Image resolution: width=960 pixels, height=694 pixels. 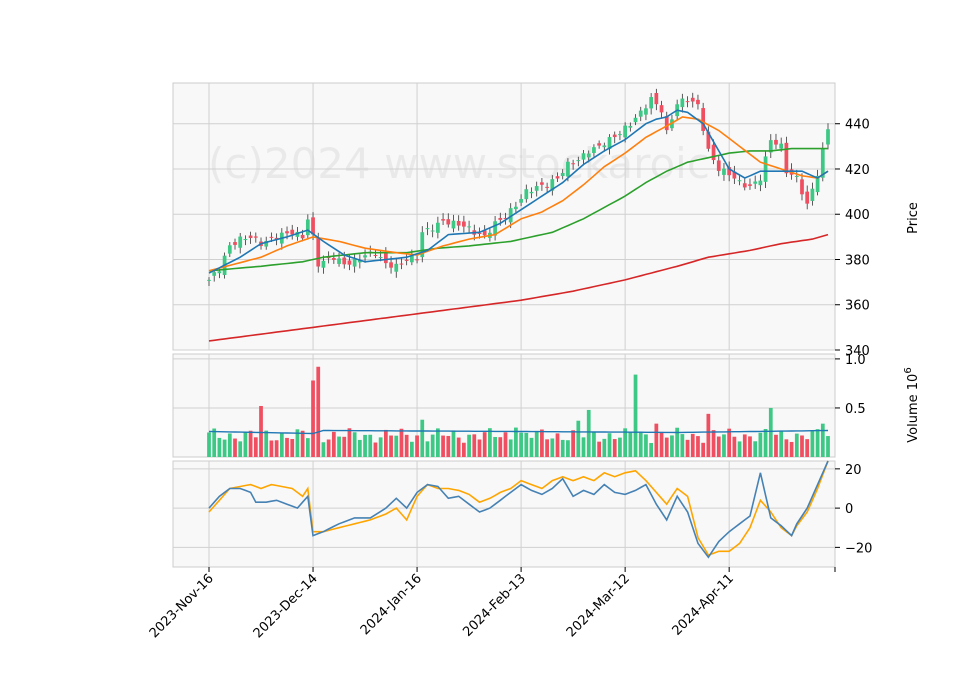 I want to click on x-tick-label: 2023-Dec-14, so click(x=286, y=606).